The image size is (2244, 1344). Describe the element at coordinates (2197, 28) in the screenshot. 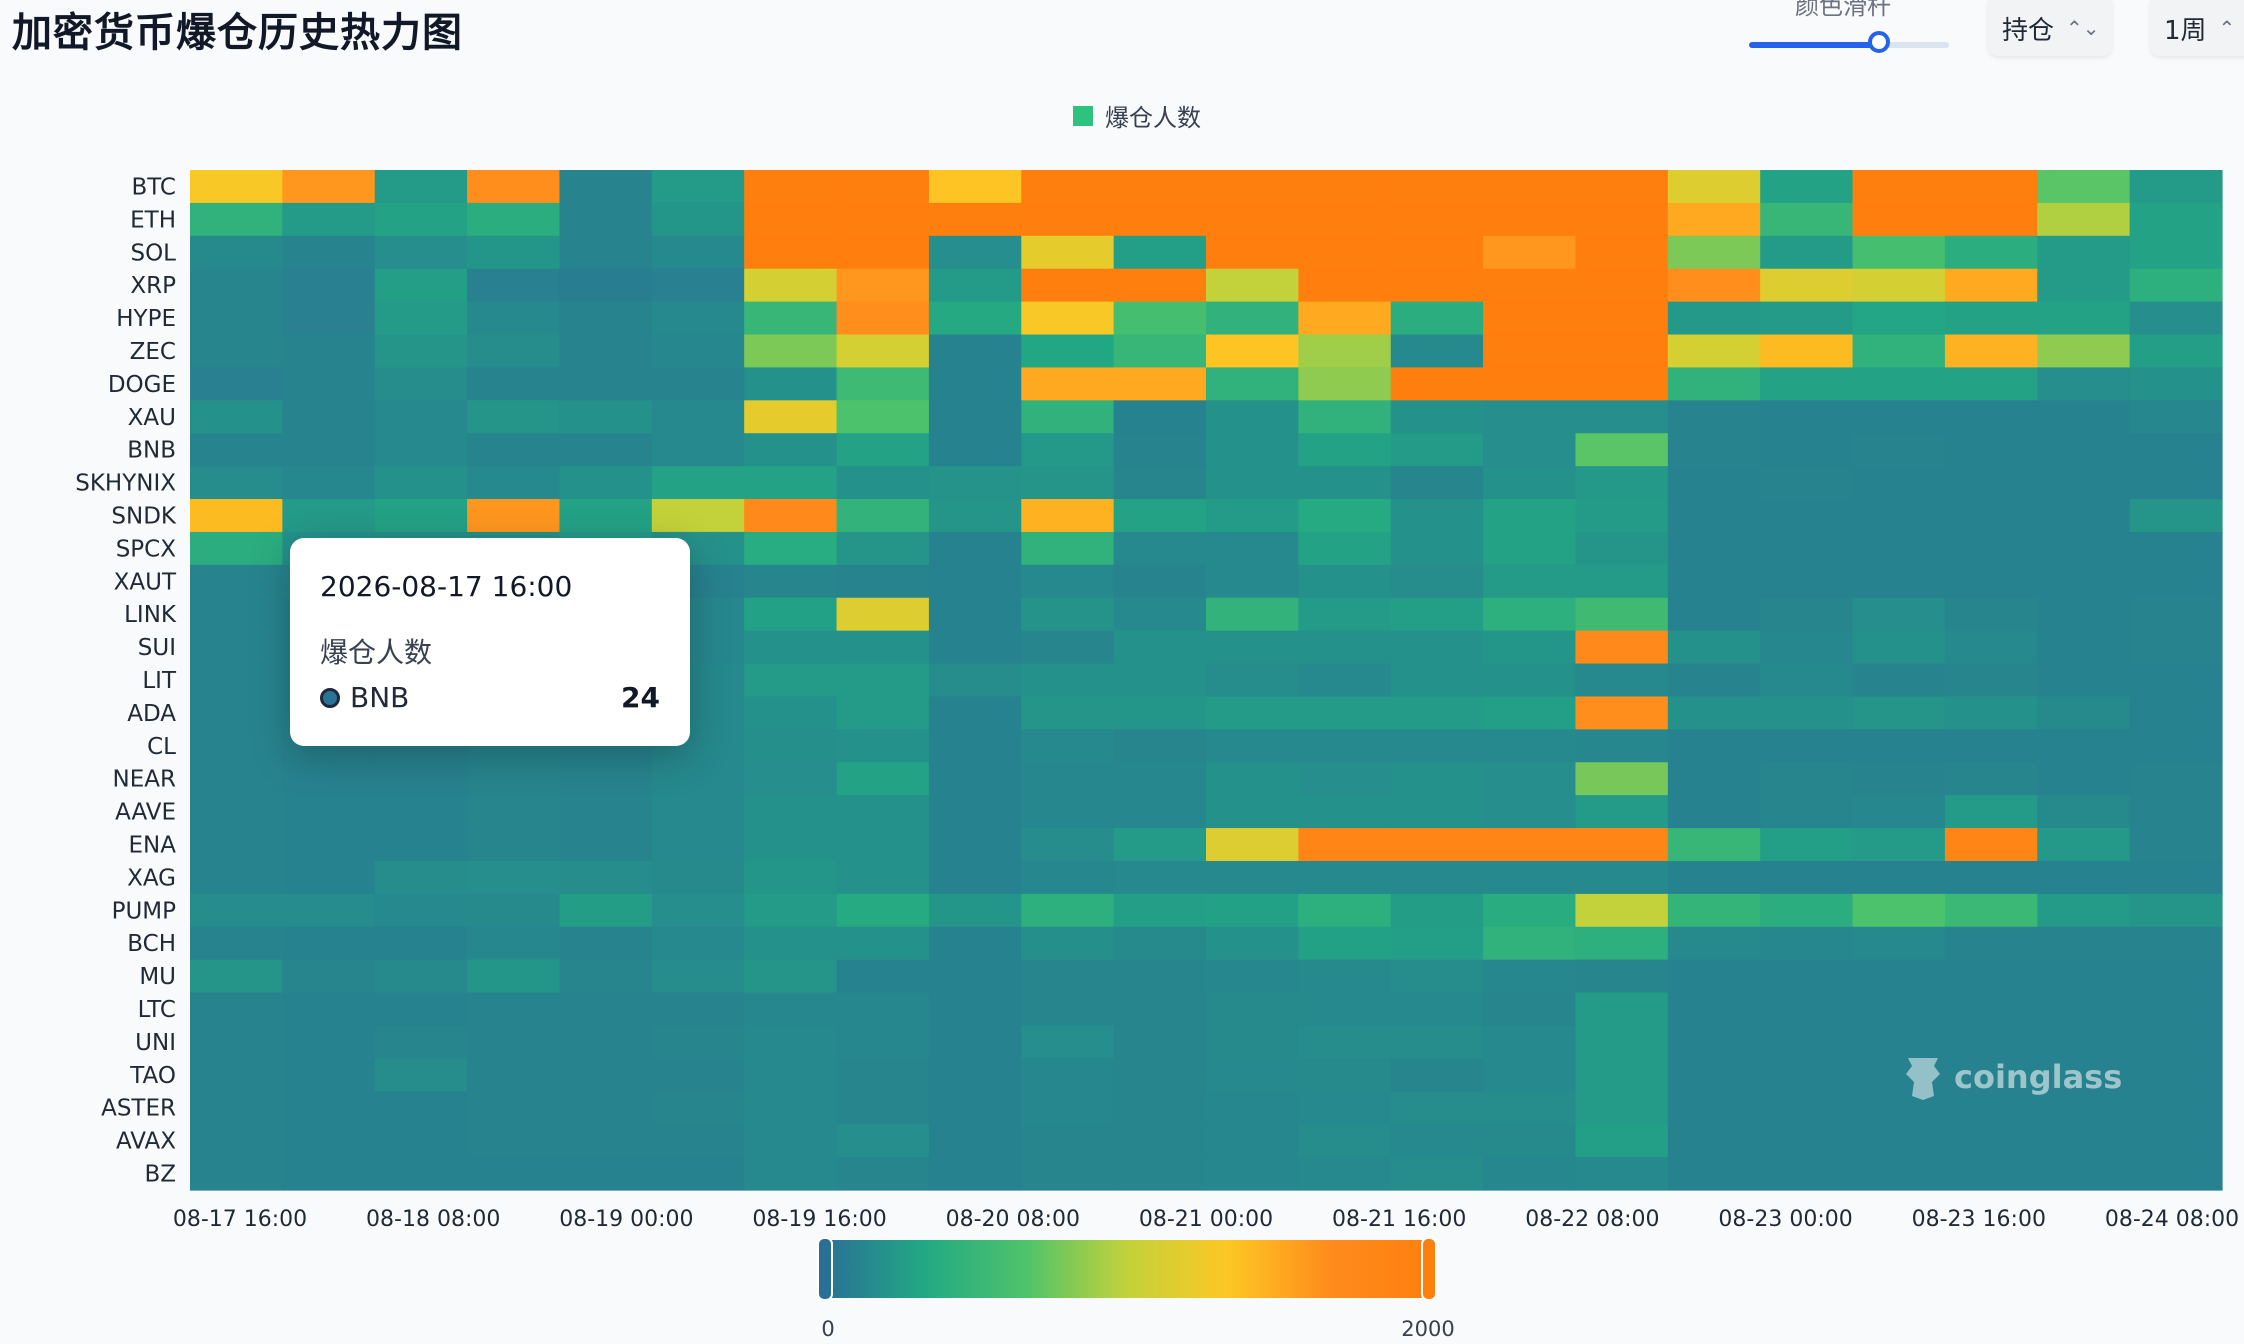

I see `period-select: 1周 ⌃` at that location.